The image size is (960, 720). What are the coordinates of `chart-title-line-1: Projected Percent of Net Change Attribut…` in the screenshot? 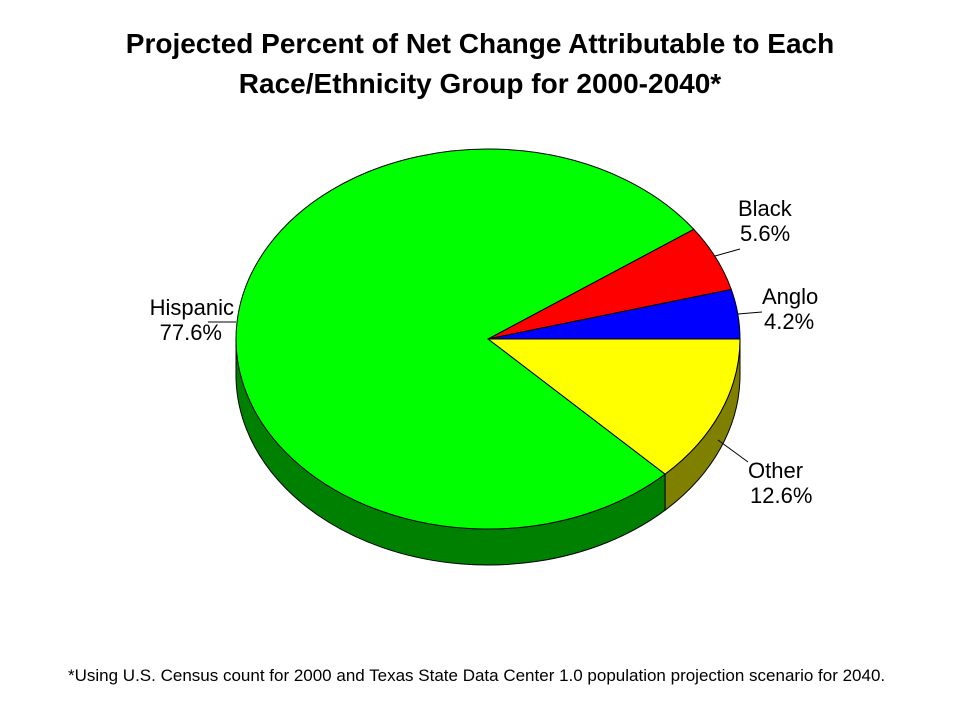 It's located at (480, 43).